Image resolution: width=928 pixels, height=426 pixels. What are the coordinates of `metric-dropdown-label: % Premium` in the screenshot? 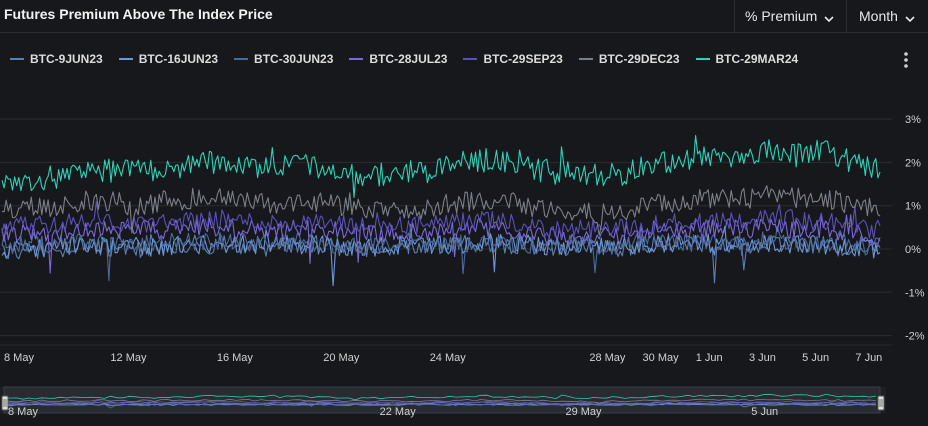 It's located at (781, 16).